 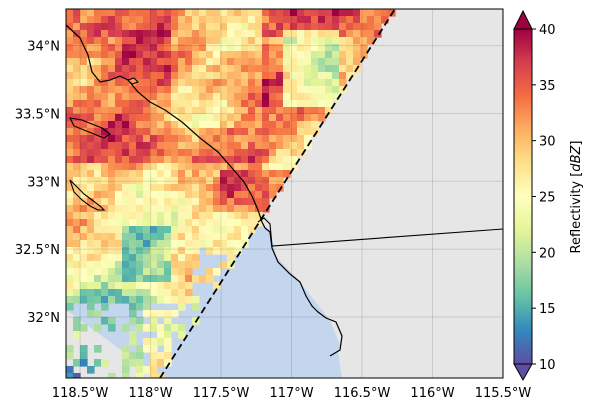 I want to click on colorbar-tick-label: 15, so click(x=547, y=309).